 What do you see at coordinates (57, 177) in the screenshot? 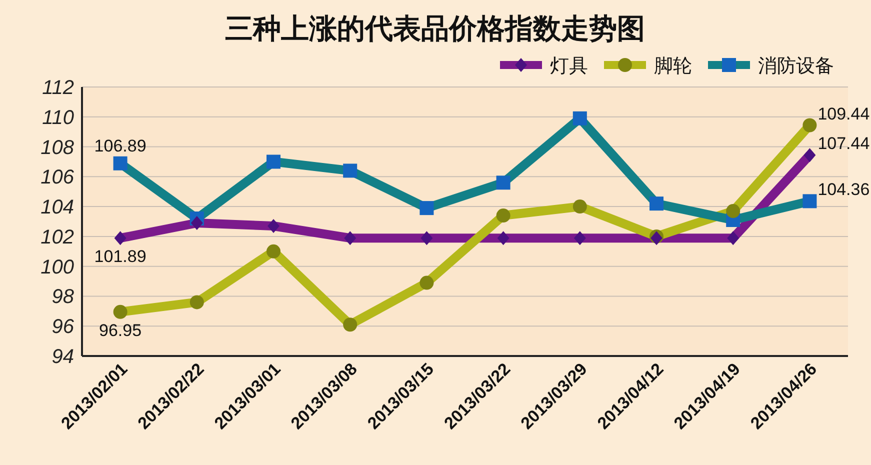
I see `y-tick-label: 106` at bounding box center [57, 177].